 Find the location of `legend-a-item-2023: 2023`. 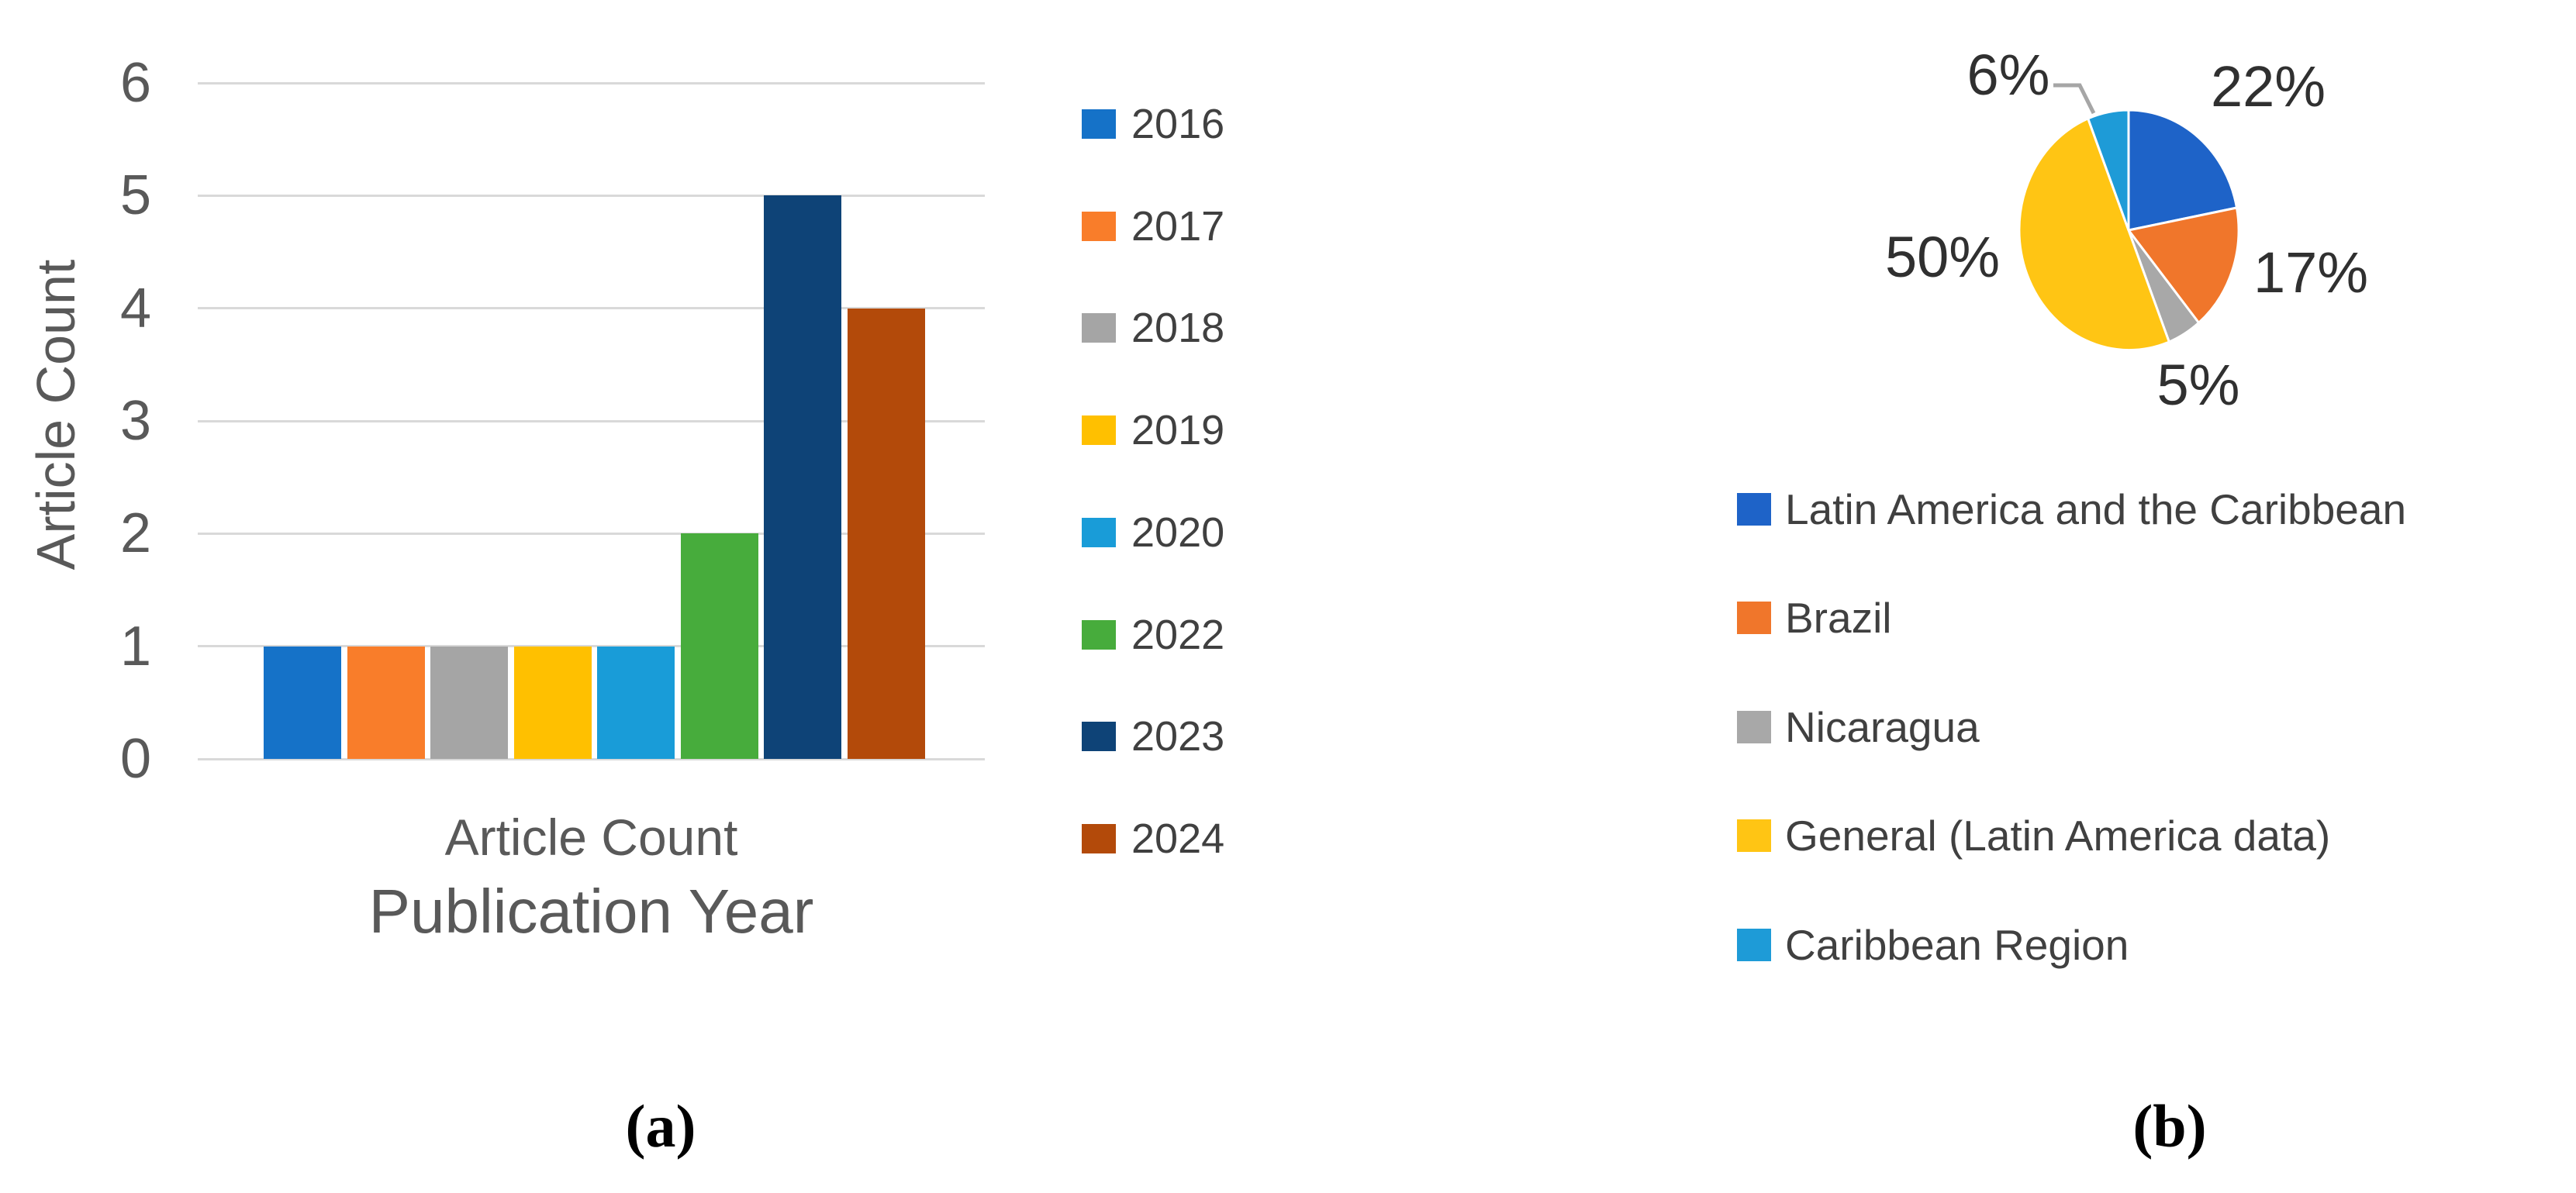

legend-a-item-2023: 2023 is located at coordinates (1153, 736).